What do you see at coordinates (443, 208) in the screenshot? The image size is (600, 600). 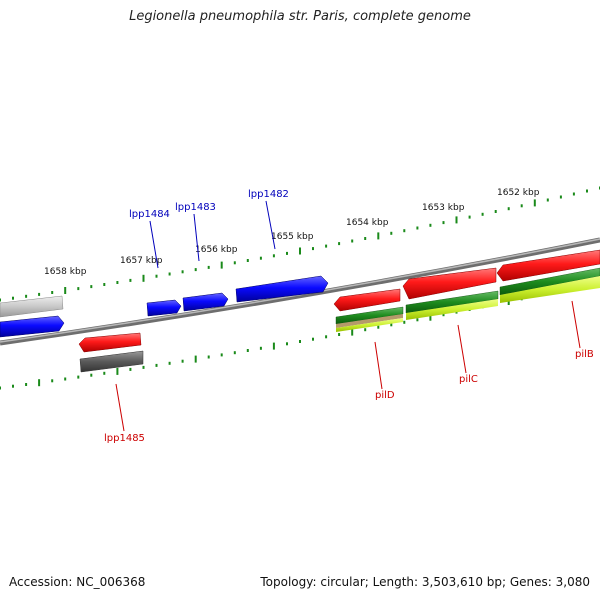 I see `tick-label-1653: 1653 kbp` at bounding box center [443, 208].